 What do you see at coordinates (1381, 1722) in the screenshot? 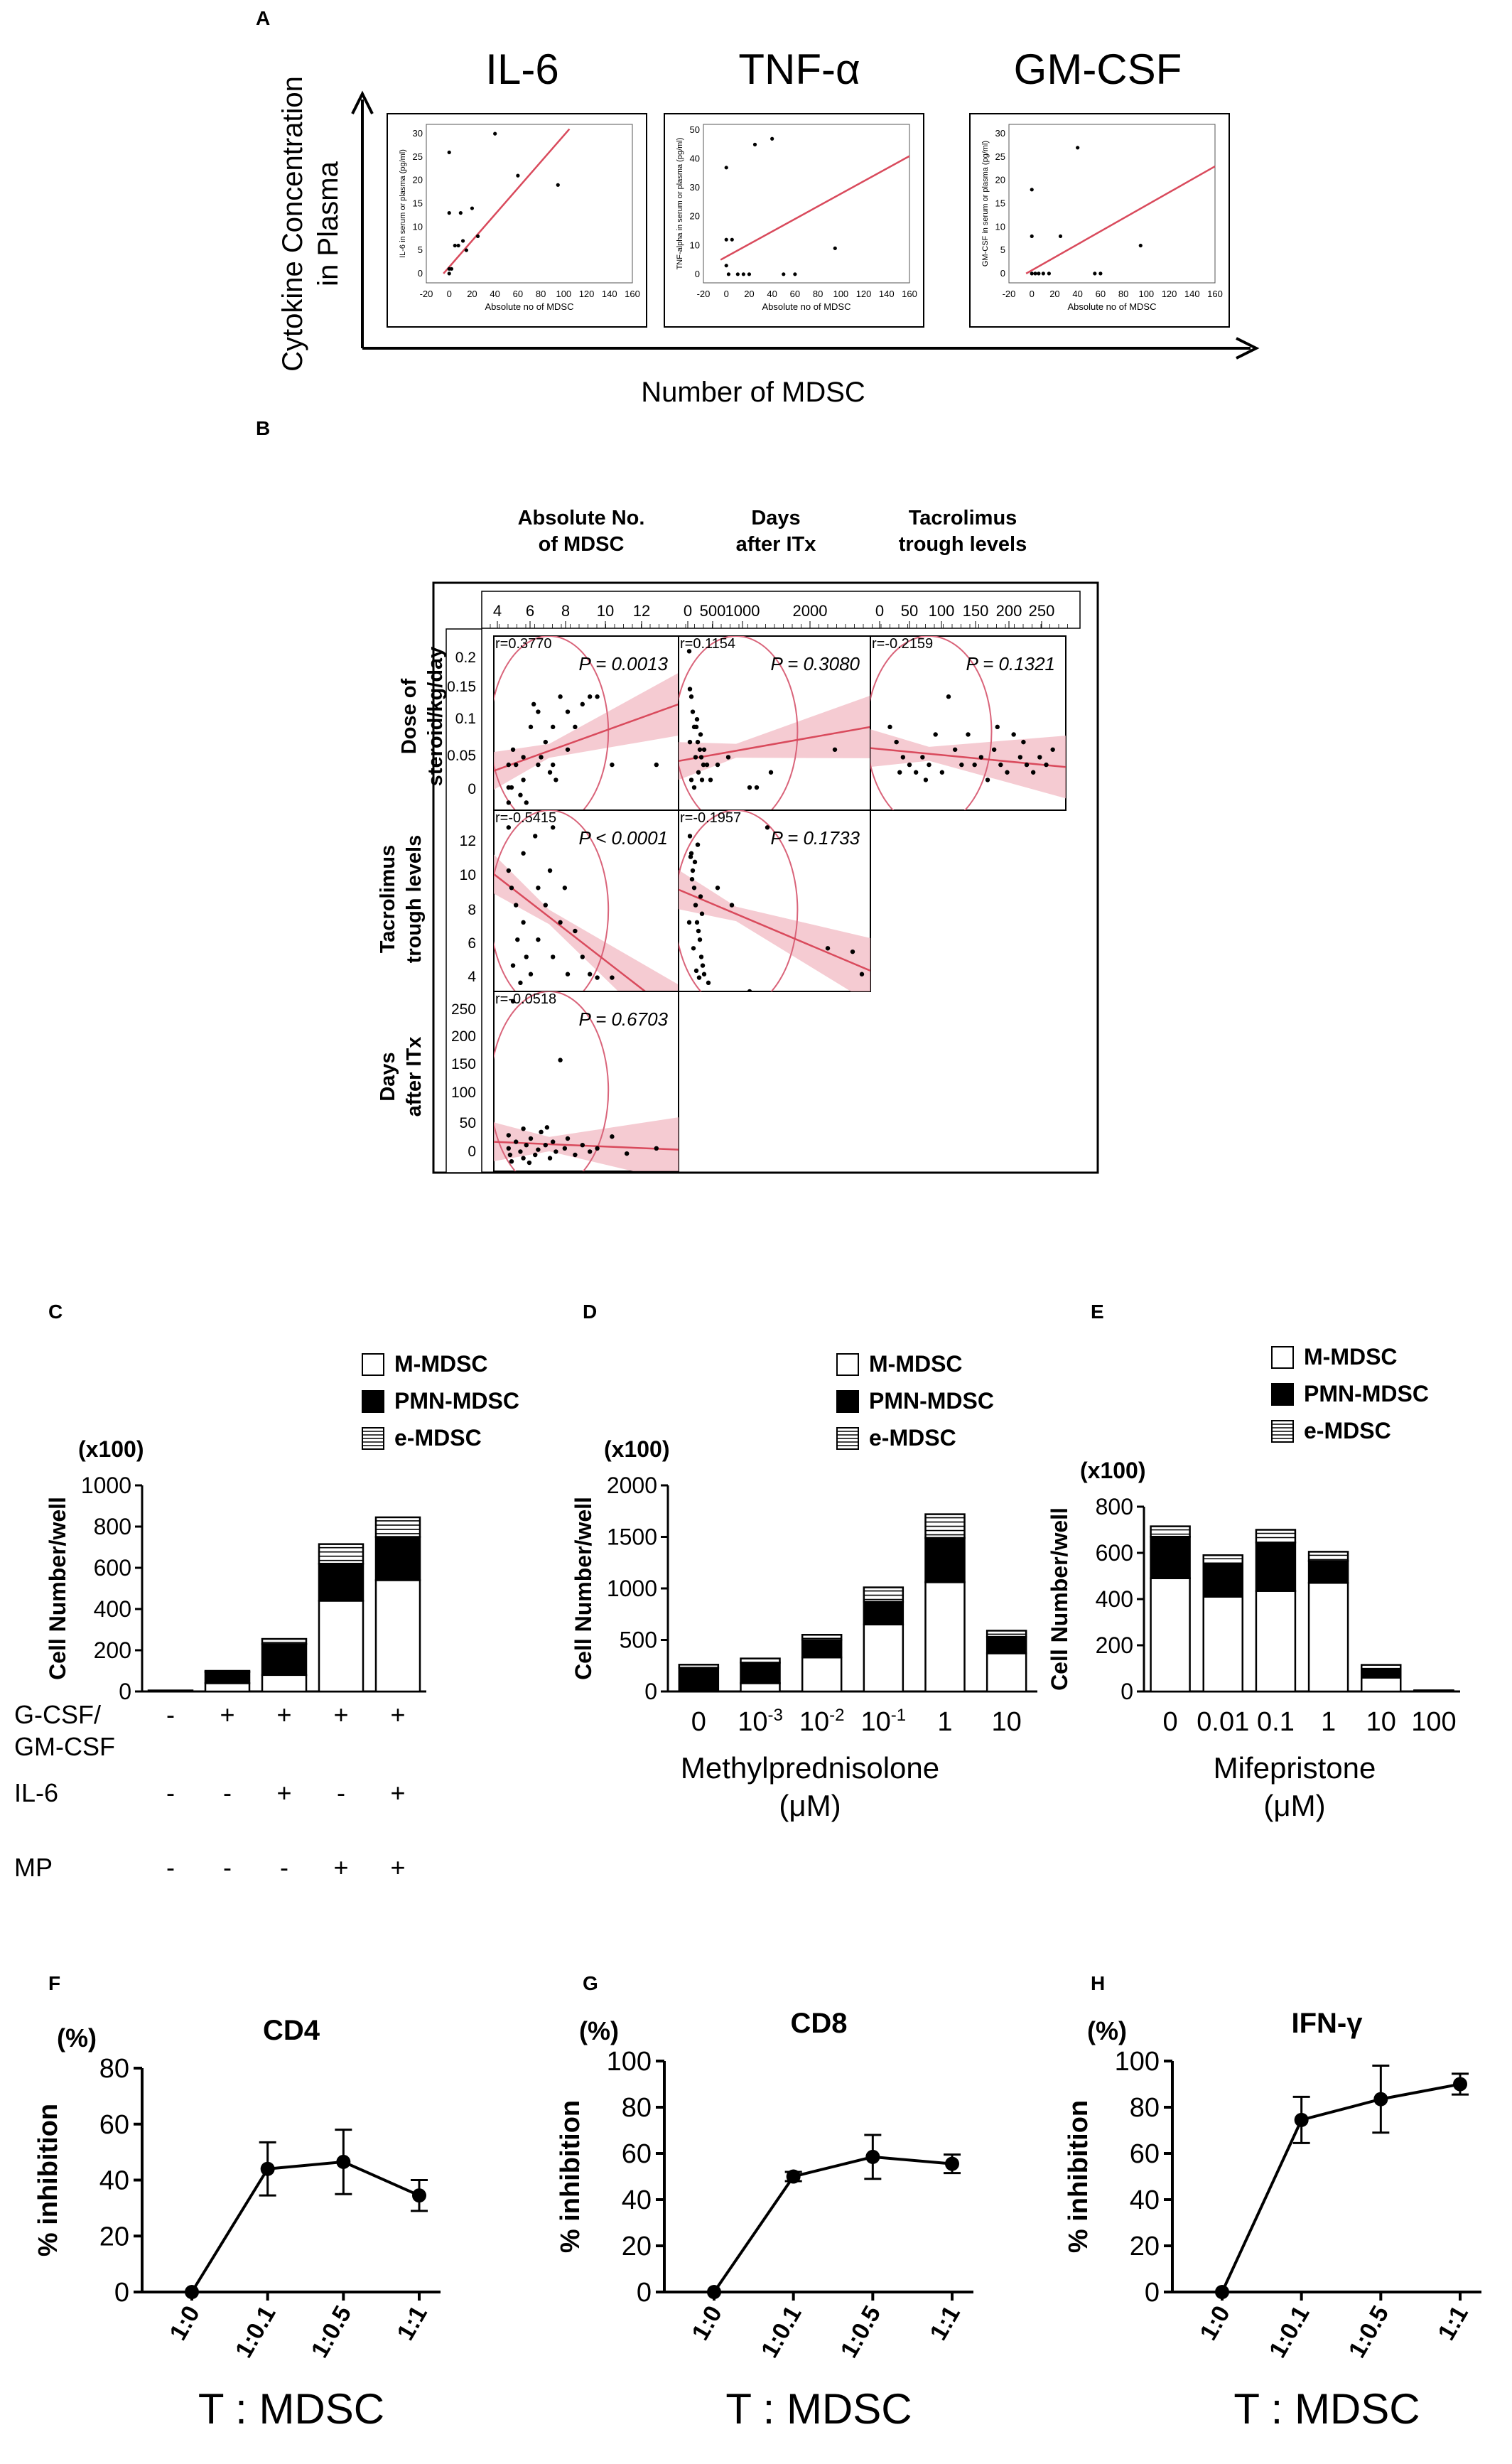
I see `bar-x-tick-label: 10` at bounding box center [1381, 1722].